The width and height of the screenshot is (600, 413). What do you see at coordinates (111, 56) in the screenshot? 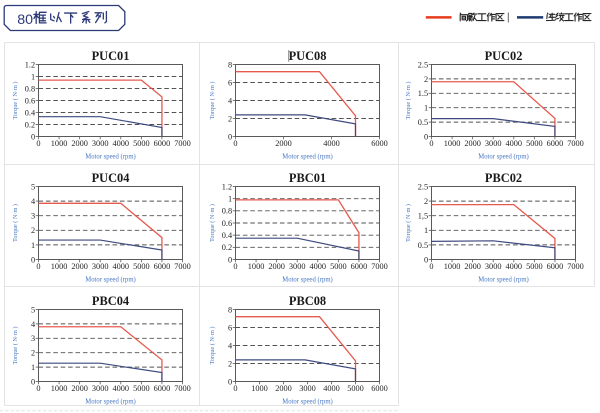
I see `svg-text: PUC01` at bounding box center [111, 56].